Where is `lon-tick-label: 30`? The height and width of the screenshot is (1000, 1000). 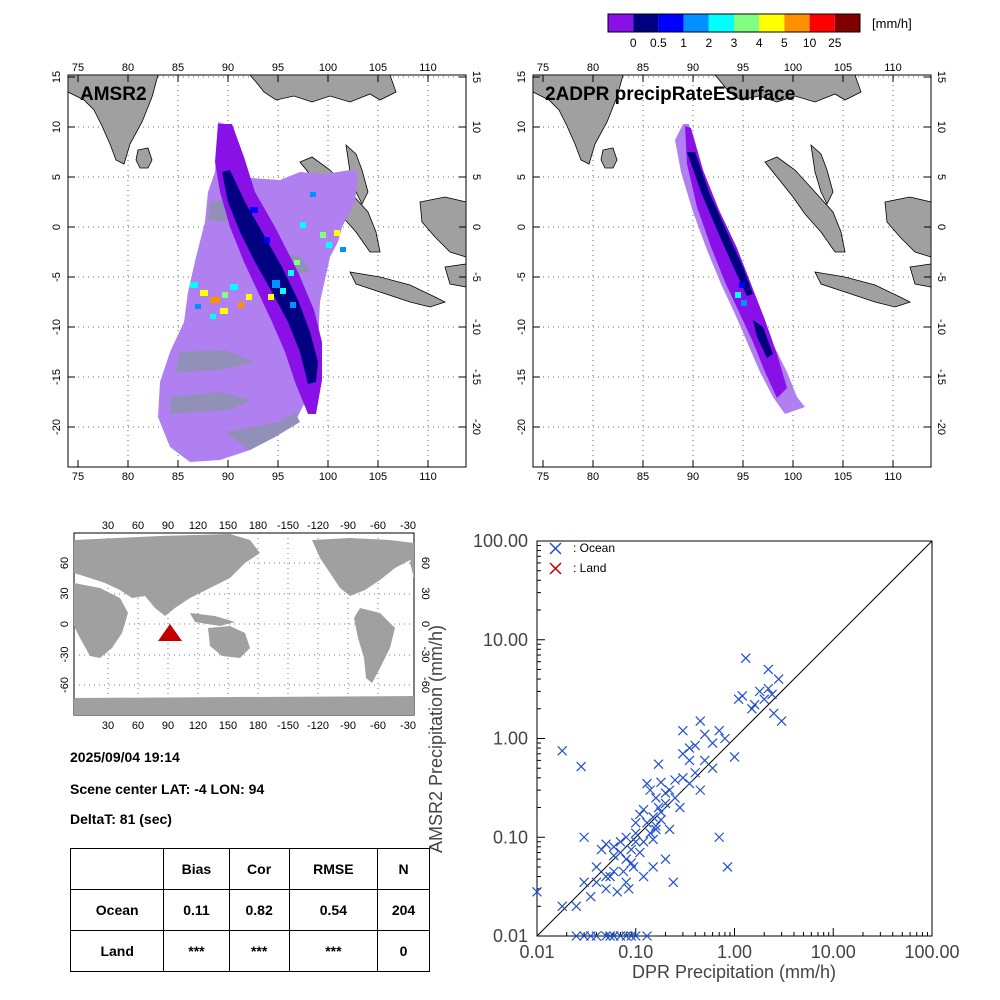 lon-tick-label: 30 is located at coordinates (108, 726).